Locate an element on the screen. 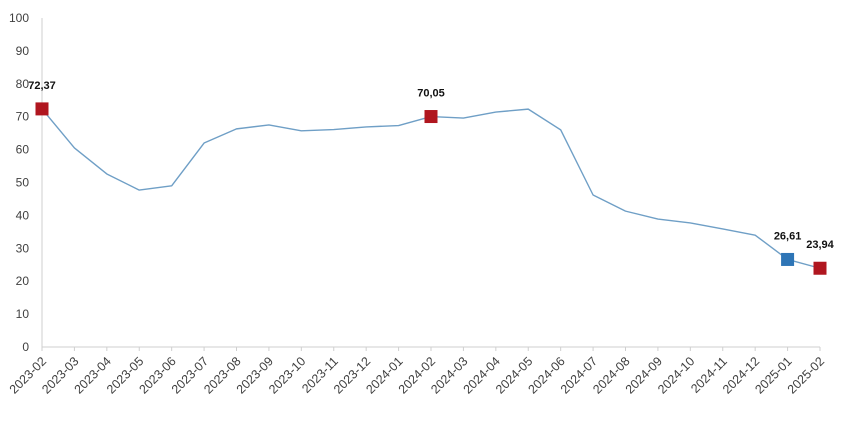 This screenshot has height=426, width=850. y-tick-label: 80 is located at coordinates (23, 84).